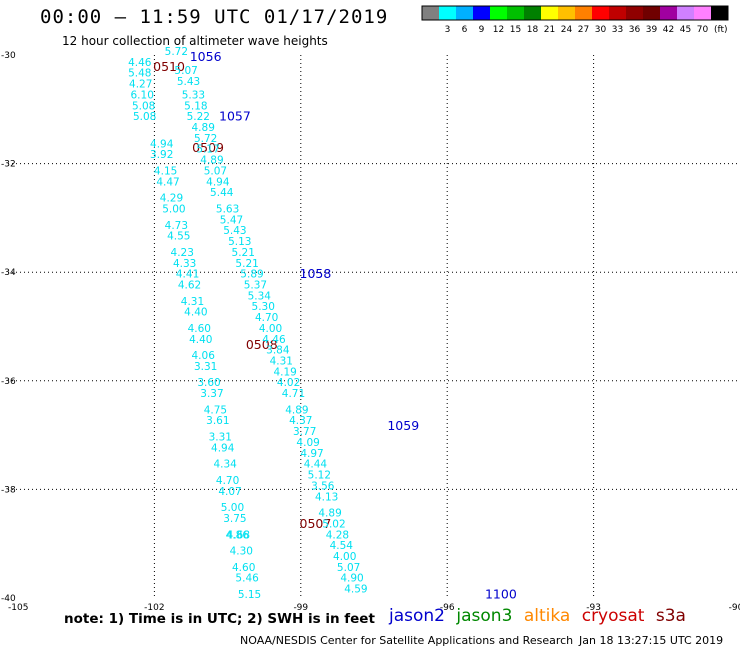 The image size is (740, 650). Describe the element at coordinates (8, 599) in the screenshot. I see `latitude-tick-label: -40` at that location.